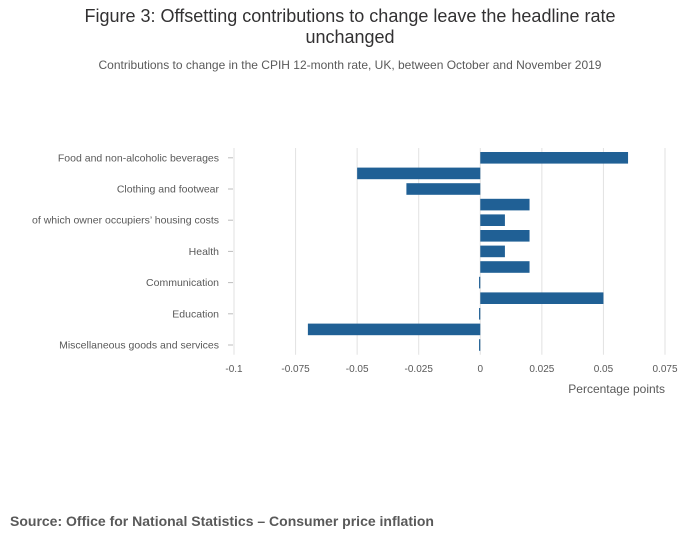 This screenshot has width=700, height=549. I want to click on y-category-label: of which owner occupiers’ housing costs, so click(125, 221).